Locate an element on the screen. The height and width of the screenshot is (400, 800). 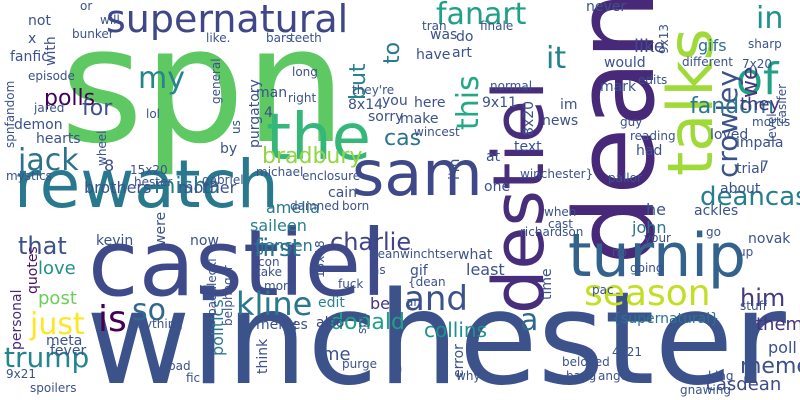
word-beloved: beloved is located at coordinates (586, 362).